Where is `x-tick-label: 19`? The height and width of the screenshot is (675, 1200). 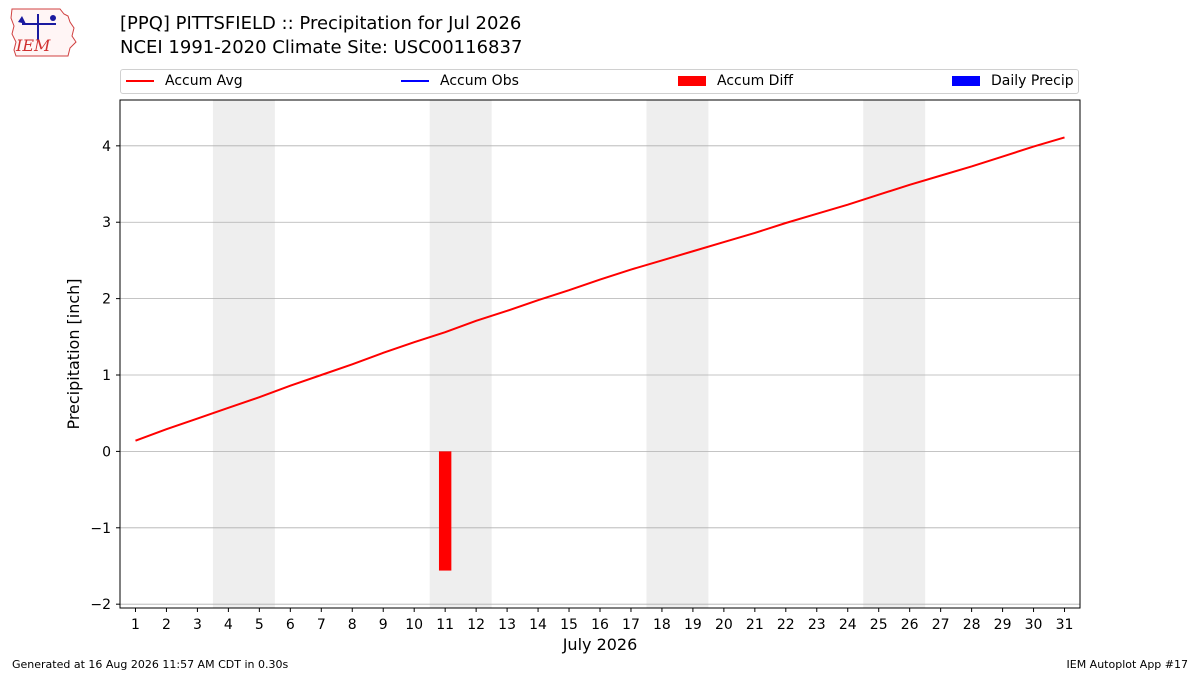 x-tick-label: 19 is located at coordinates (693, 625).